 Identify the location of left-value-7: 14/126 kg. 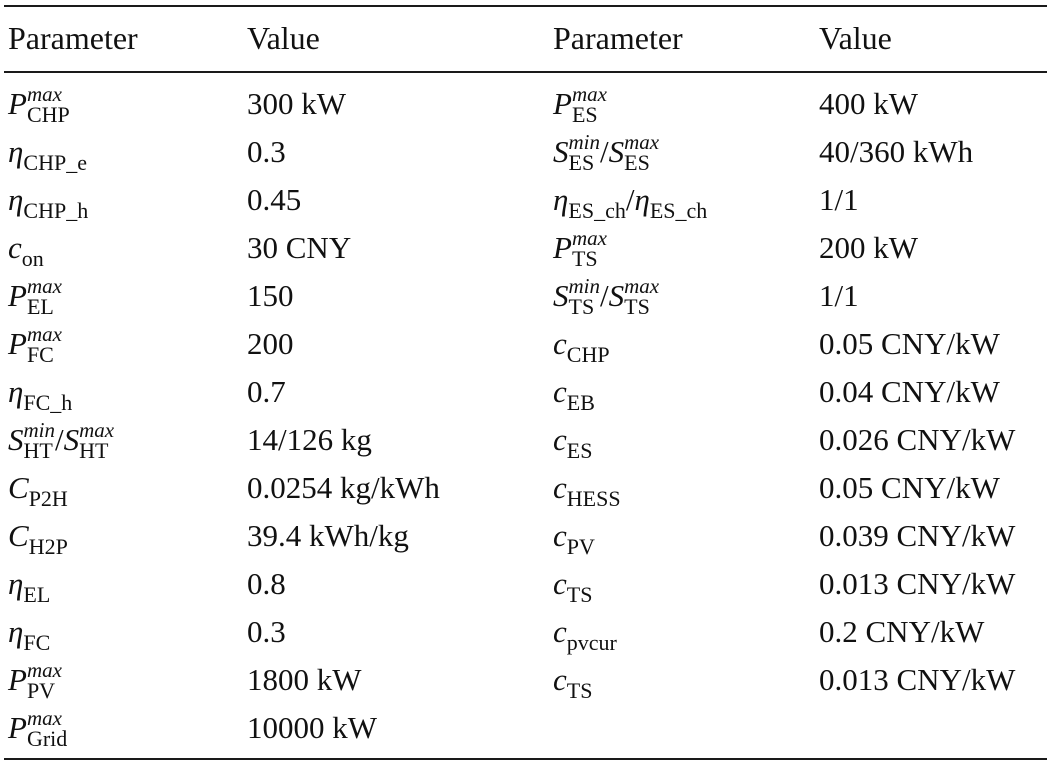
(309, 439).